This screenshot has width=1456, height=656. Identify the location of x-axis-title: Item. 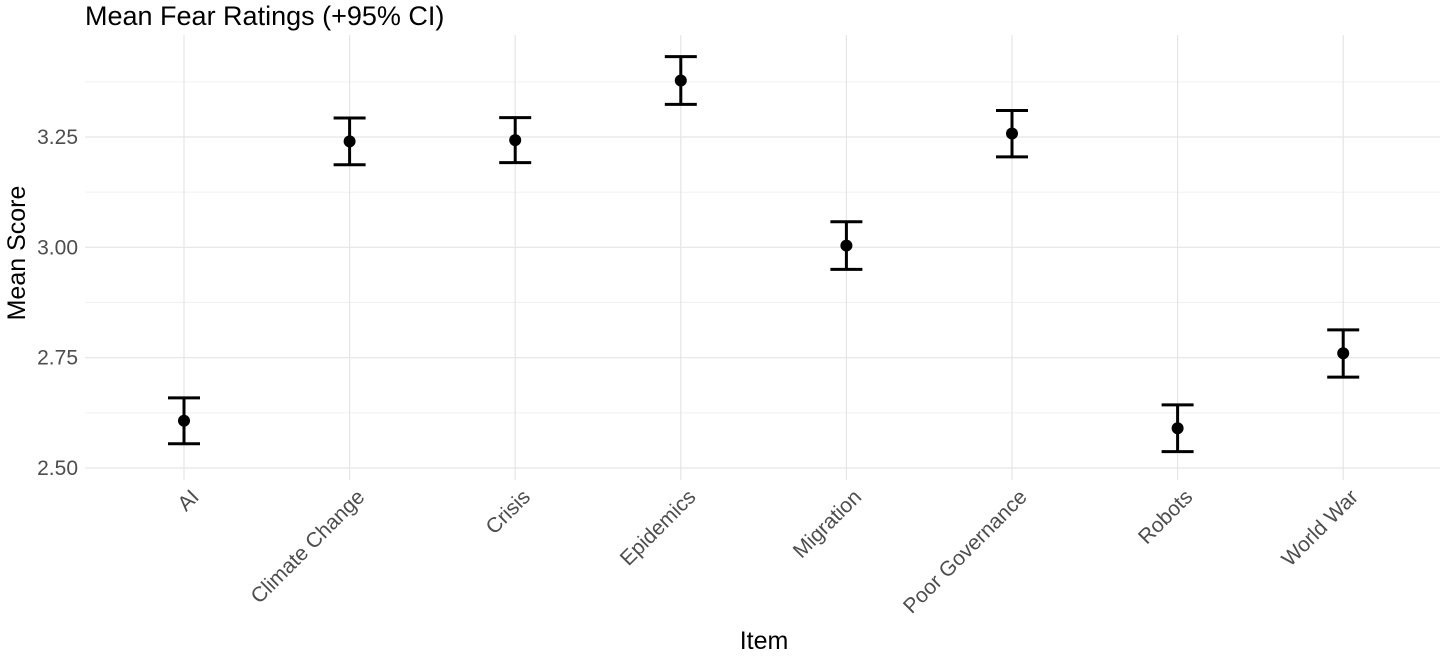
(764, 641).